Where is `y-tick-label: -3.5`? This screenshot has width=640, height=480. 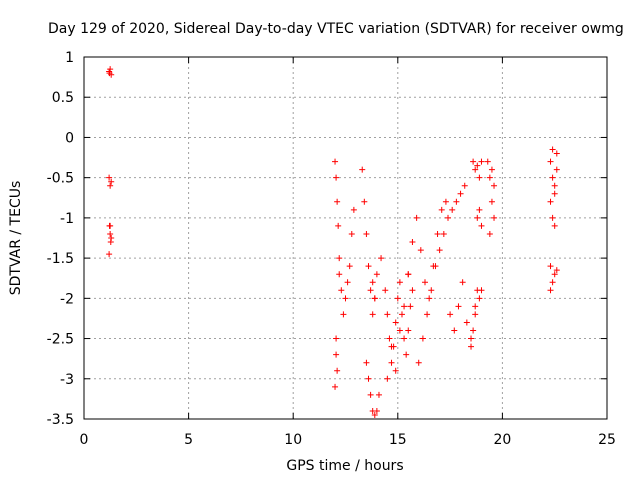 y-tick-label: -3.5 is located at coordinates (60, 420).